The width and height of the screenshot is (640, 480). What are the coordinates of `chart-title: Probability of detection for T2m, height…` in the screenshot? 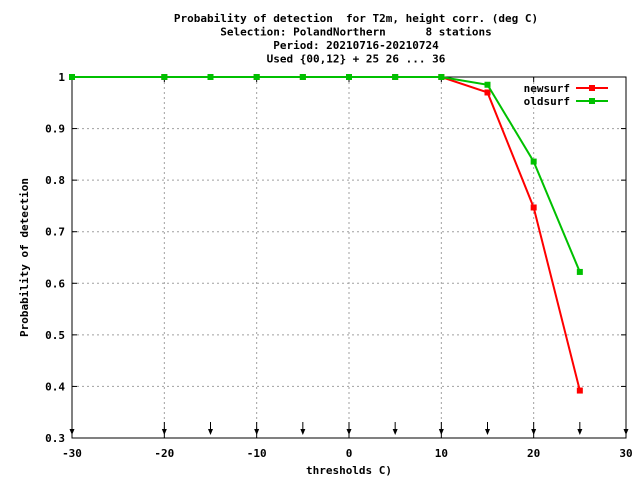 It's located at (356, 39).